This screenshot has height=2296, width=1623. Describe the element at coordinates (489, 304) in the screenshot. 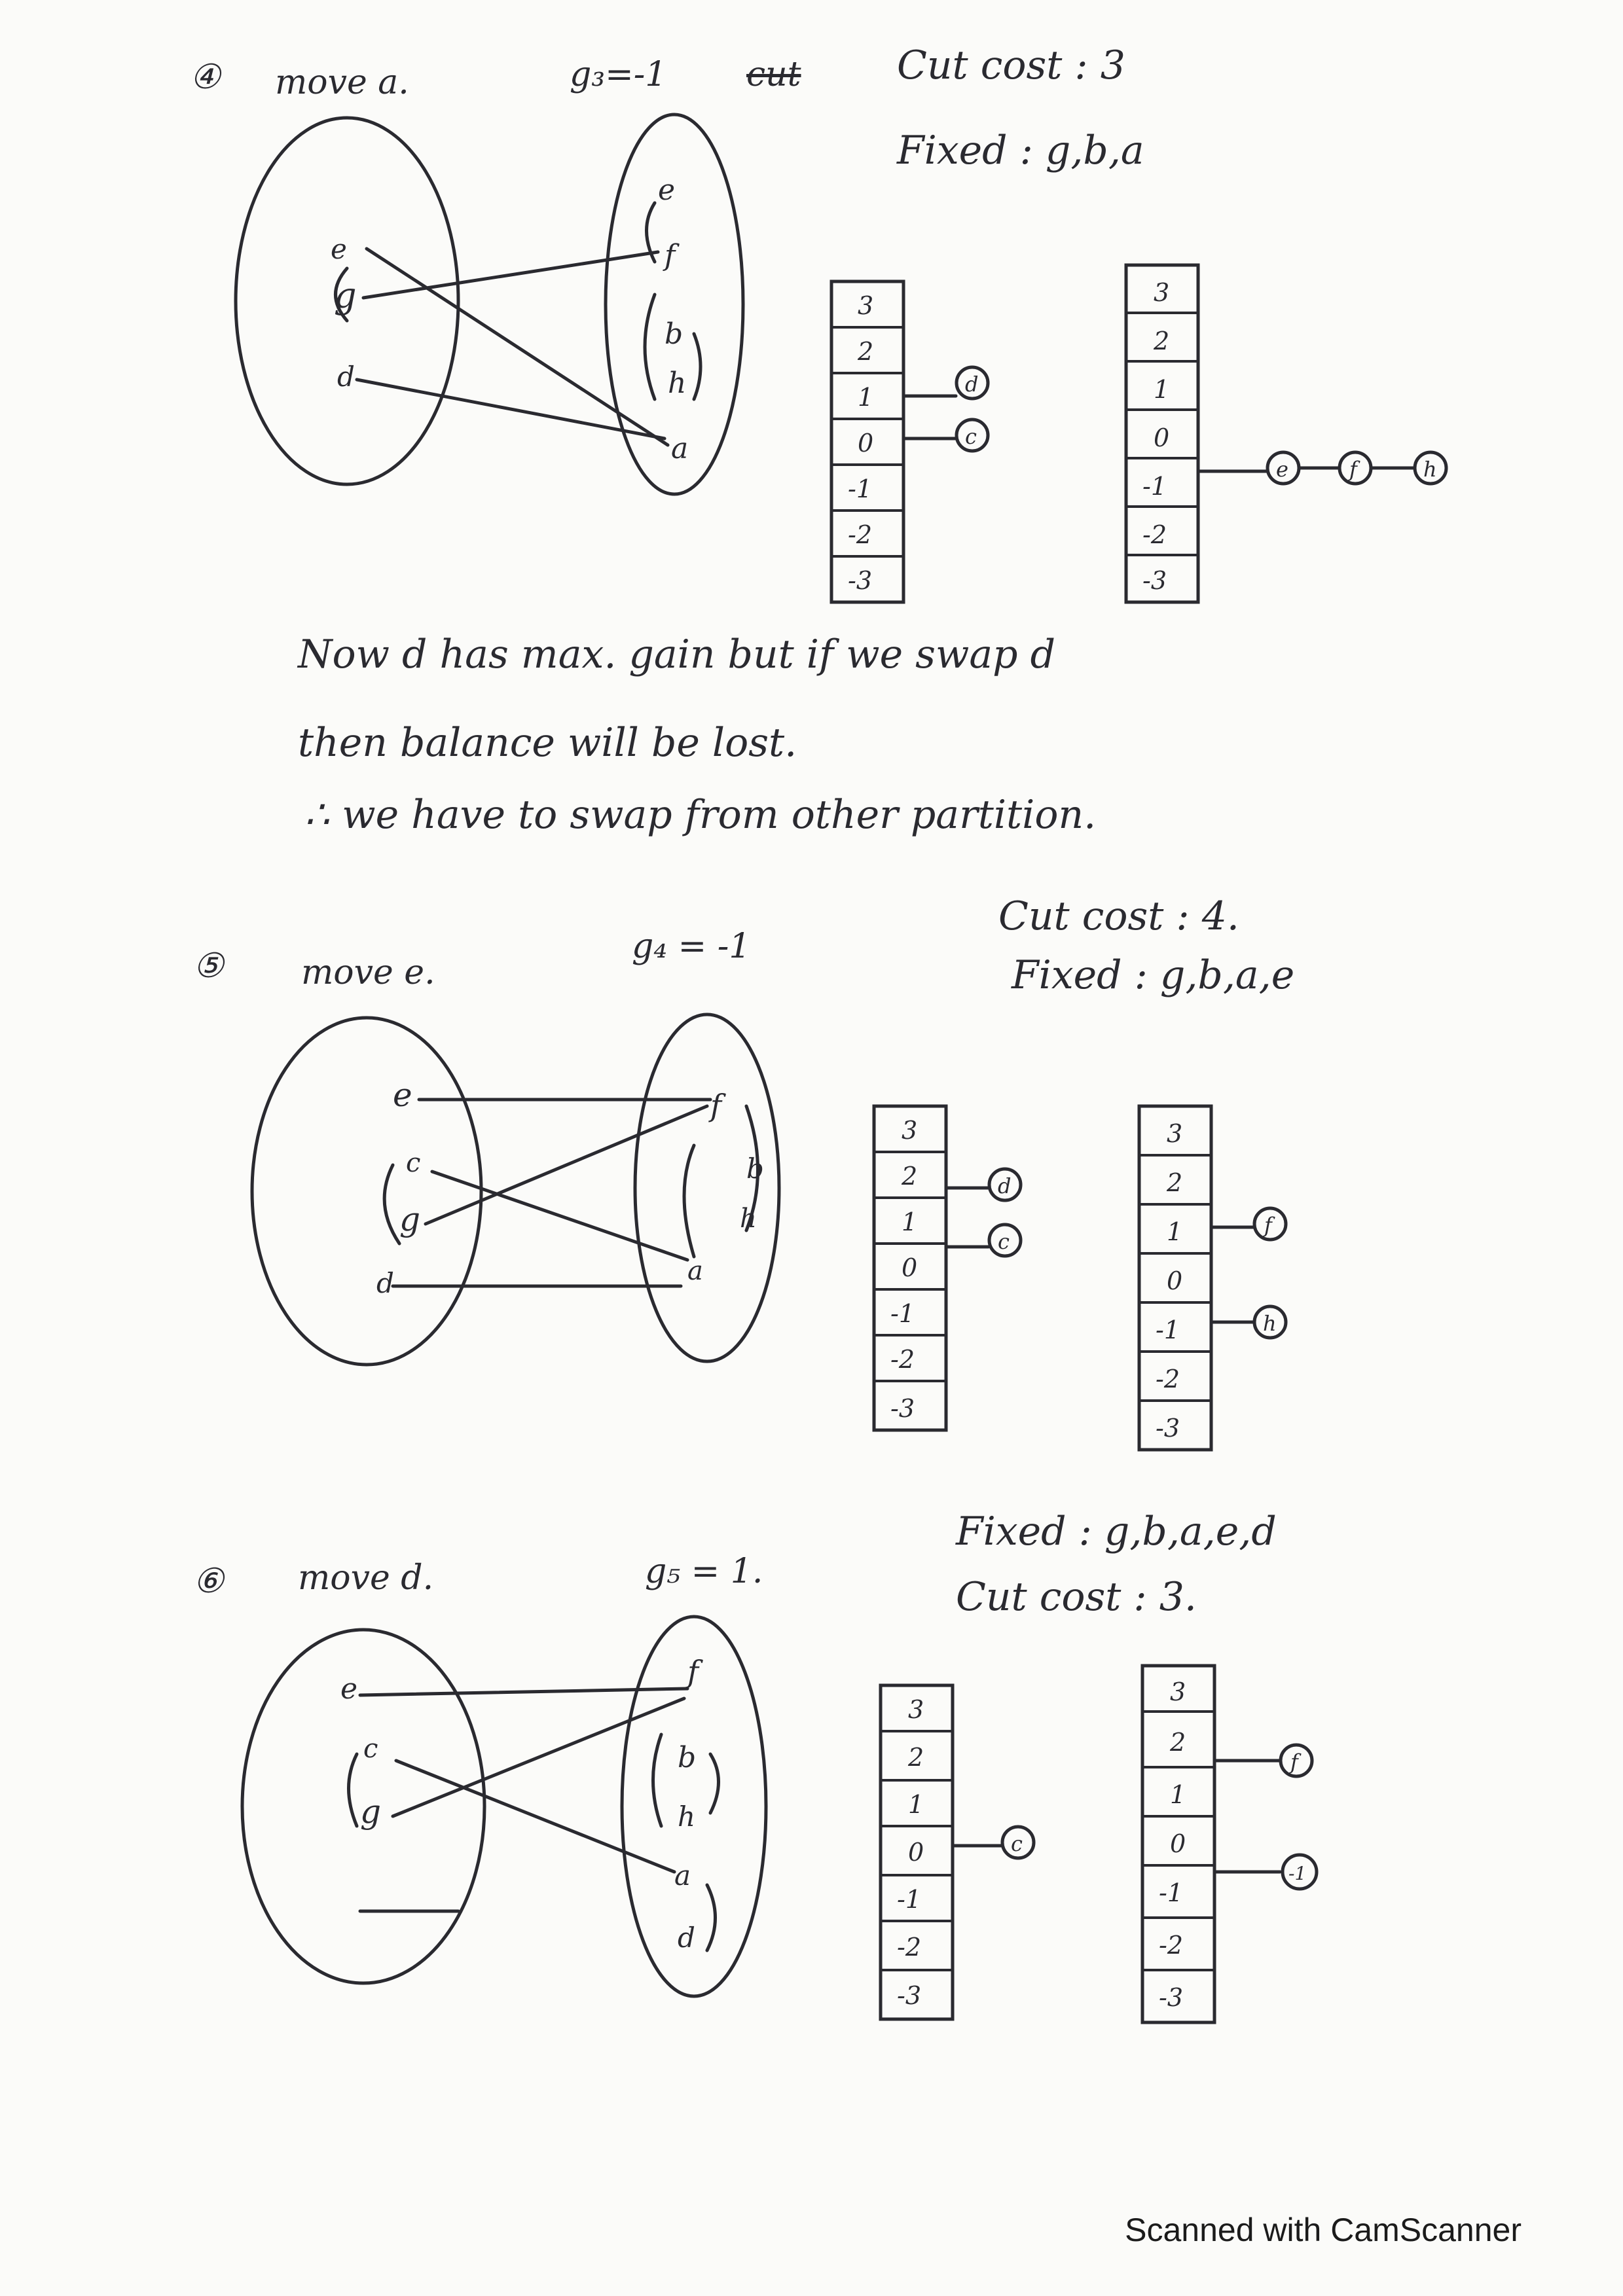

I see `partition-diagram: e g d e f b h a` at that location.